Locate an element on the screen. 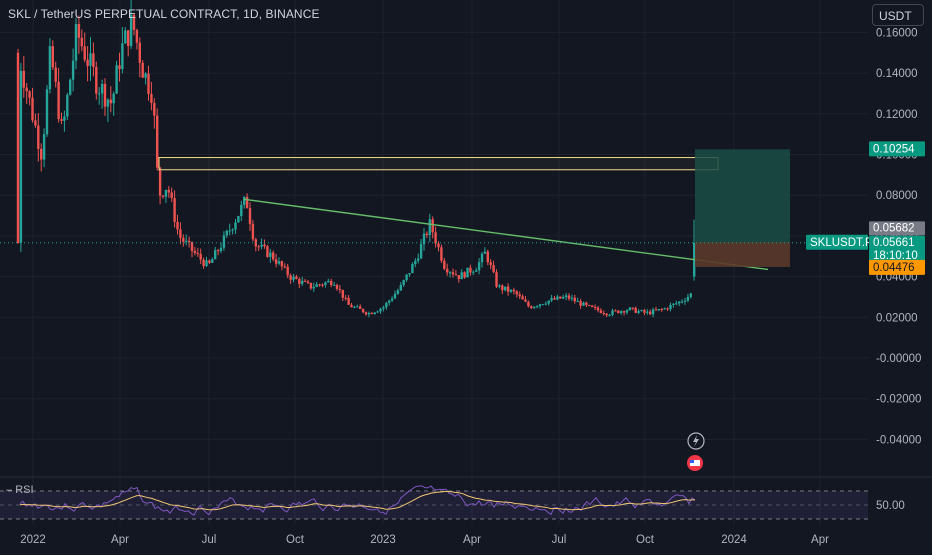 The width and height of the screenshot is (932, 555). time-tick-label: Jul is located at coordinates (559, 540).